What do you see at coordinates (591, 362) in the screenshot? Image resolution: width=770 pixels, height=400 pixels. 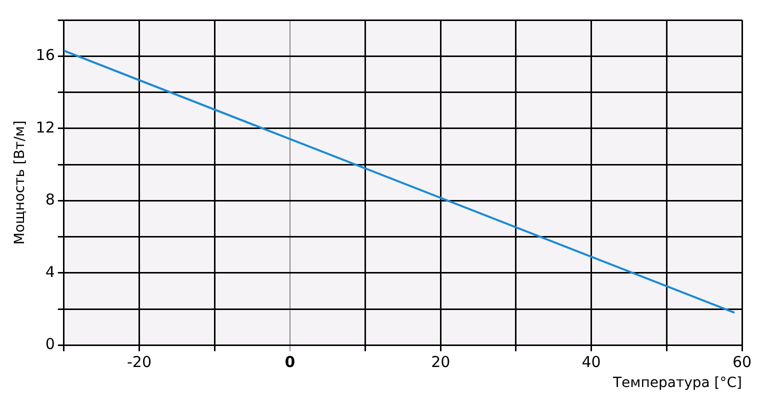 I see `x-tick-label: 40` at bounding box center [591, 362].